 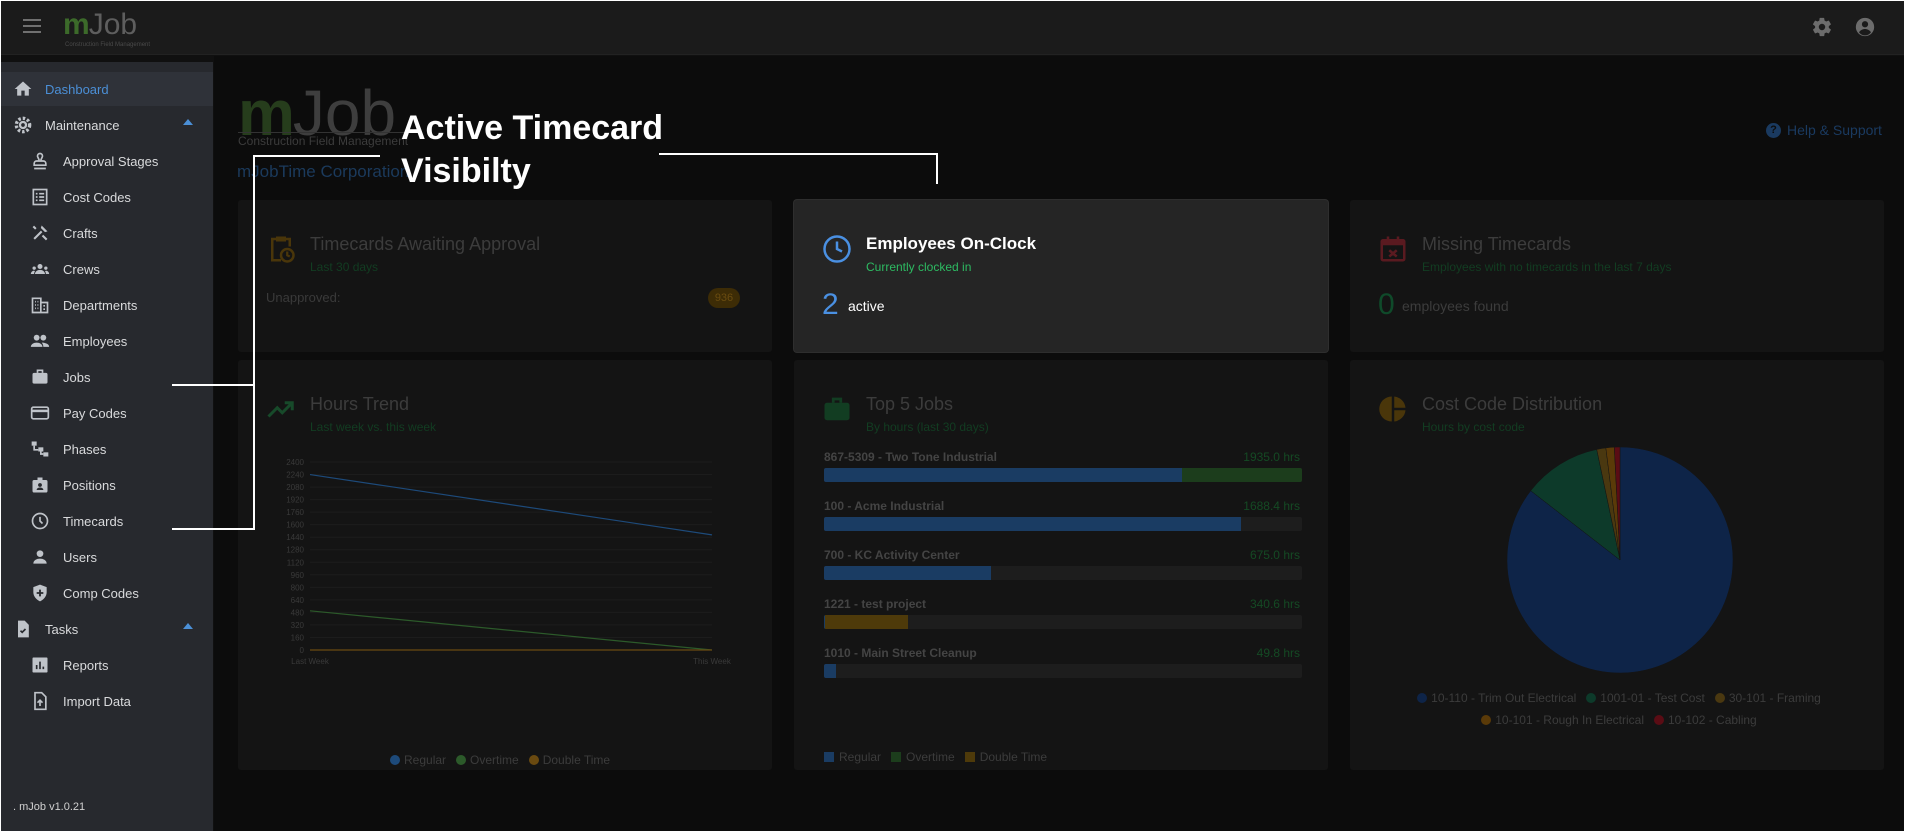 What do you see at coordinates (425, 244) in the screenshot?
I see `card-title: Timecards Awaiting Approval` at bounding box center [425, 244].